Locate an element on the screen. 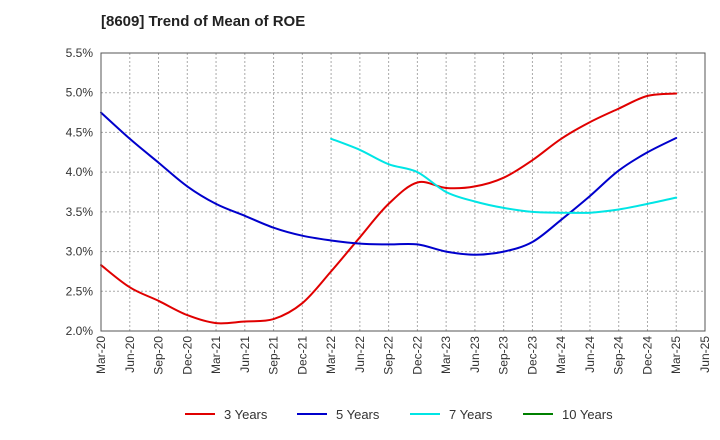  chart-title: [8609] Trend of Mean of ROE is located at coordinates (203, 21).